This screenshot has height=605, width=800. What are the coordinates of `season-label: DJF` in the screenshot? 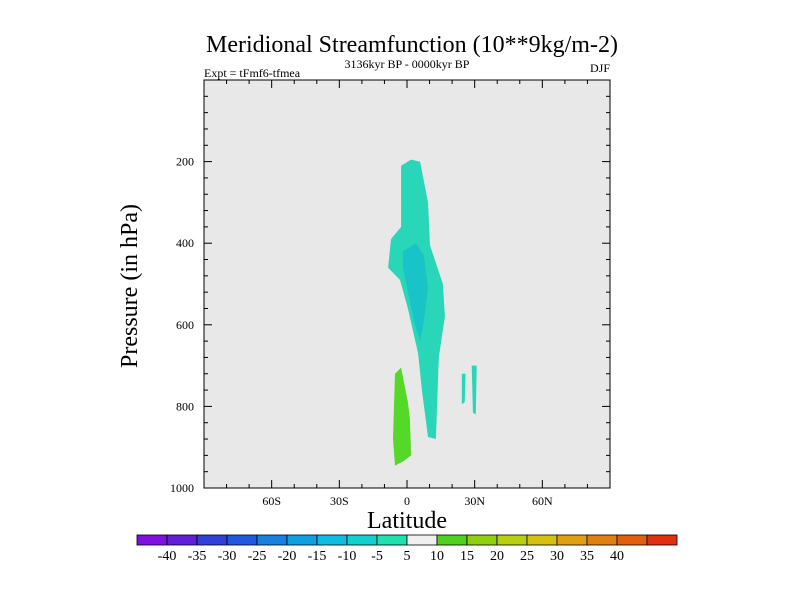 It's located at (600, 68).